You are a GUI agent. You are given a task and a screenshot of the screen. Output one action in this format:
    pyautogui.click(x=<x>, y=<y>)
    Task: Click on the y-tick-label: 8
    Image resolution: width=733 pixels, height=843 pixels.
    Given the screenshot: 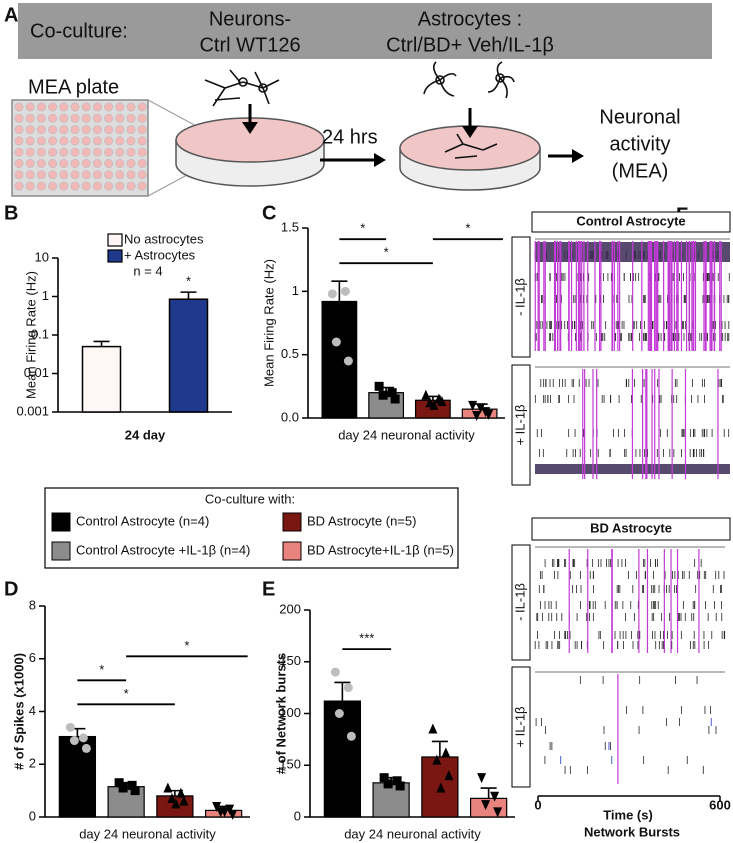 What is the action you would take?
    pyautogui.click(x=32, y=604)
    